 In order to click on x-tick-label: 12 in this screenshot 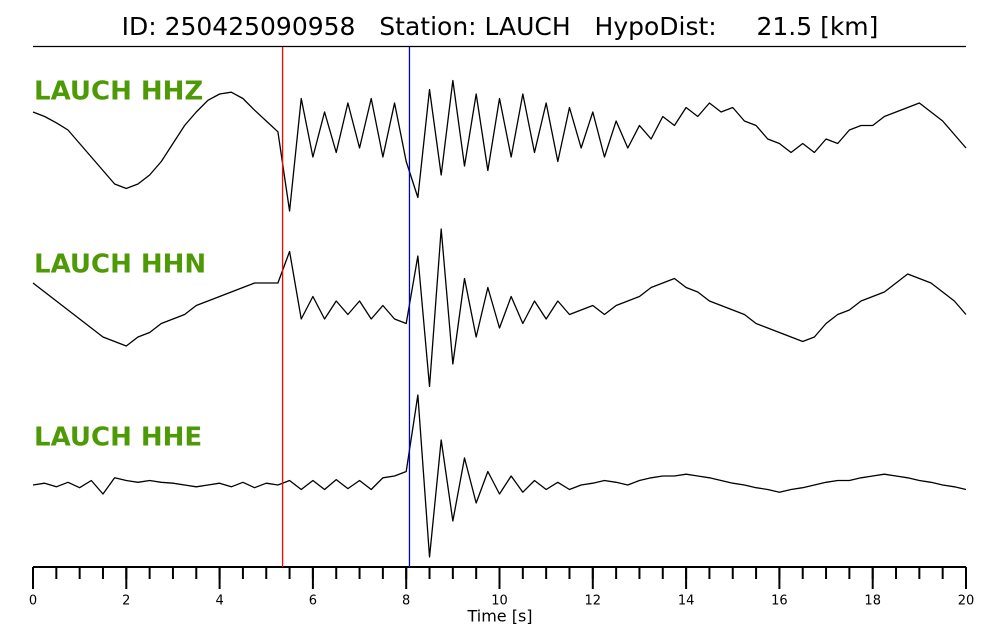, I will do `click(593, 601)`.